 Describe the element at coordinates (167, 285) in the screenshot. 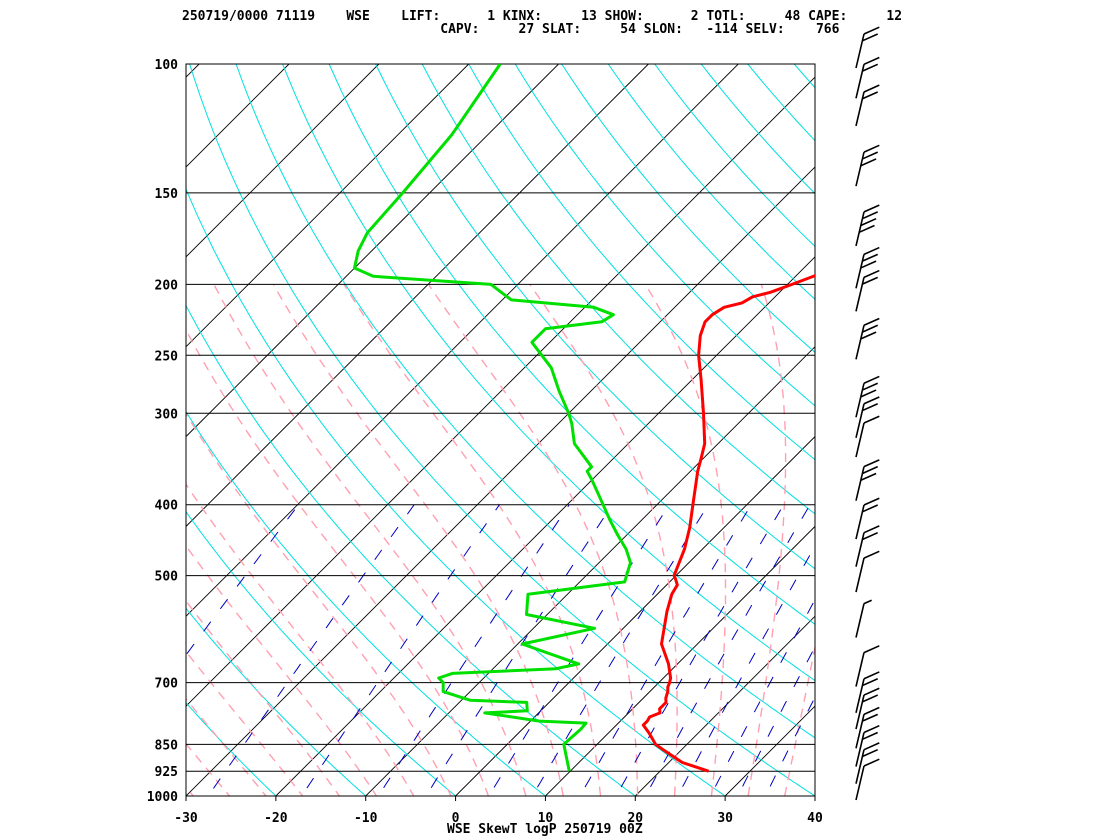

I see `pressure-label: 200` at that location.